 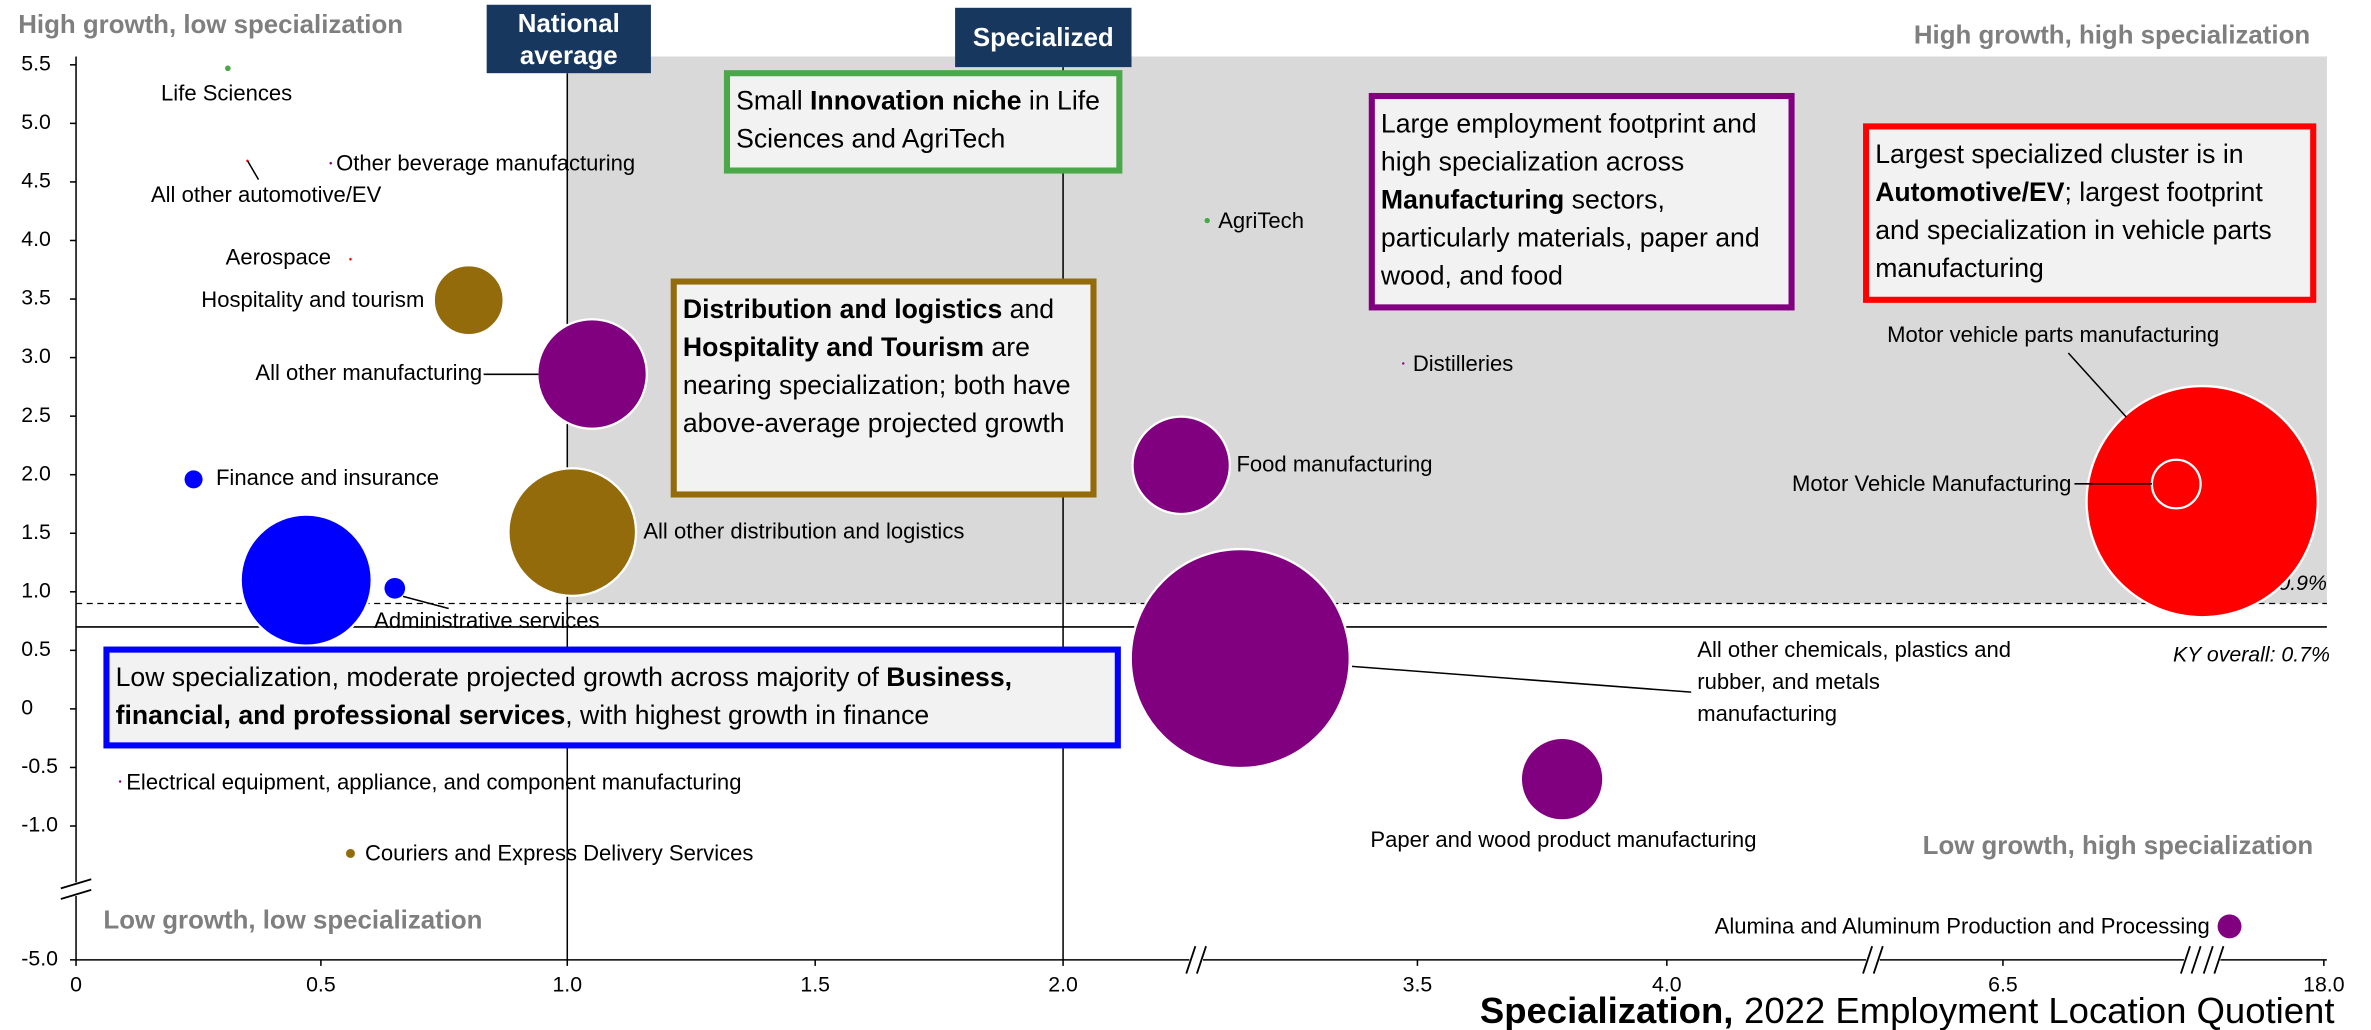 What do you see at coordinates (833, 347) in the screenshot?
I see `annotation-part: Hospitality and Tourism` at bounding box center [833, 347].